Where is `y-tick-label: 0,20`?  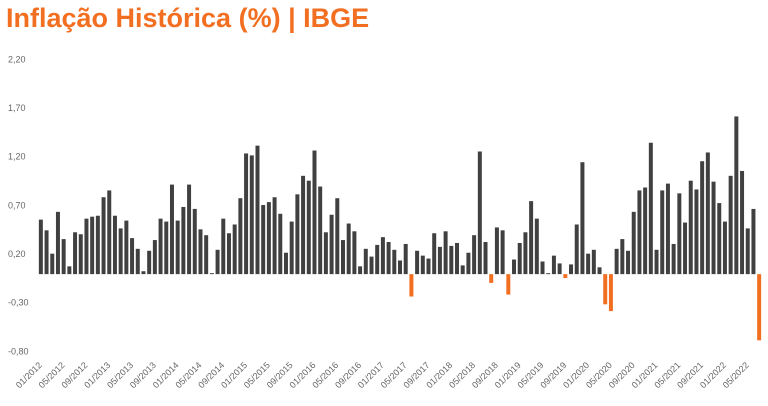 y-tick-label: 0,20 is located at coordinates (17, 254).